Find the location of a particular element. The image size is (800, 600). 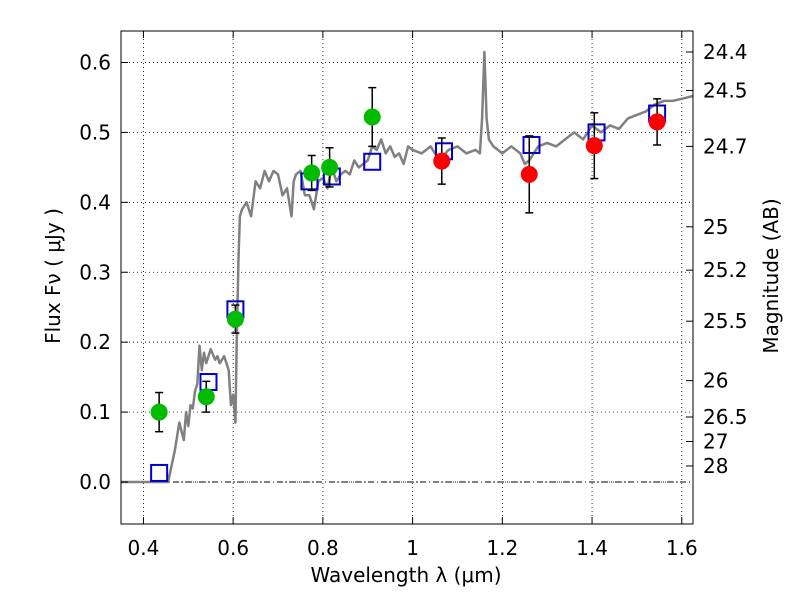

y-tick-label: 0.1 is located at coordinates (95, 412).